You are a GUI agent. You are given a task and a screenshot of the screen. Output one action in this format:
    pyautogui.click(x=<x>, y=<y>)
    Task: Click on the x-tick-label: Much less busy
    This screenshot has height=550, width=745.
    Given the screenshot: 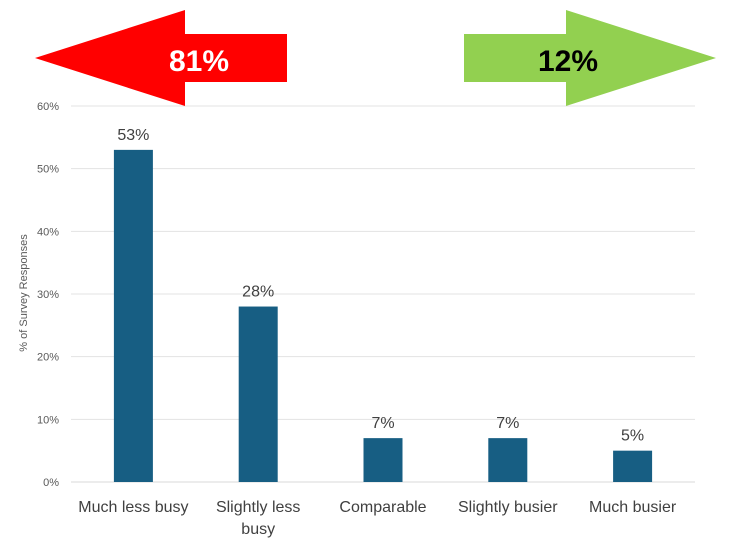 What is the action you would take?
    pyautogui.click(x=133, y=507)
    